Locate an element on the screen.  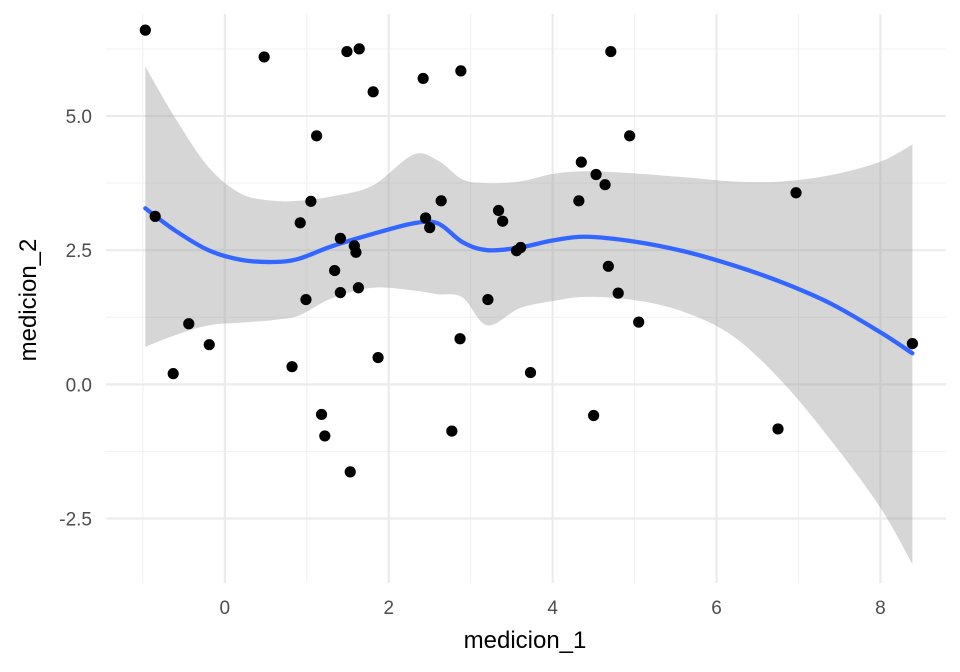
y-axis-title: medicion_2 is located at coordinates (28, 300).